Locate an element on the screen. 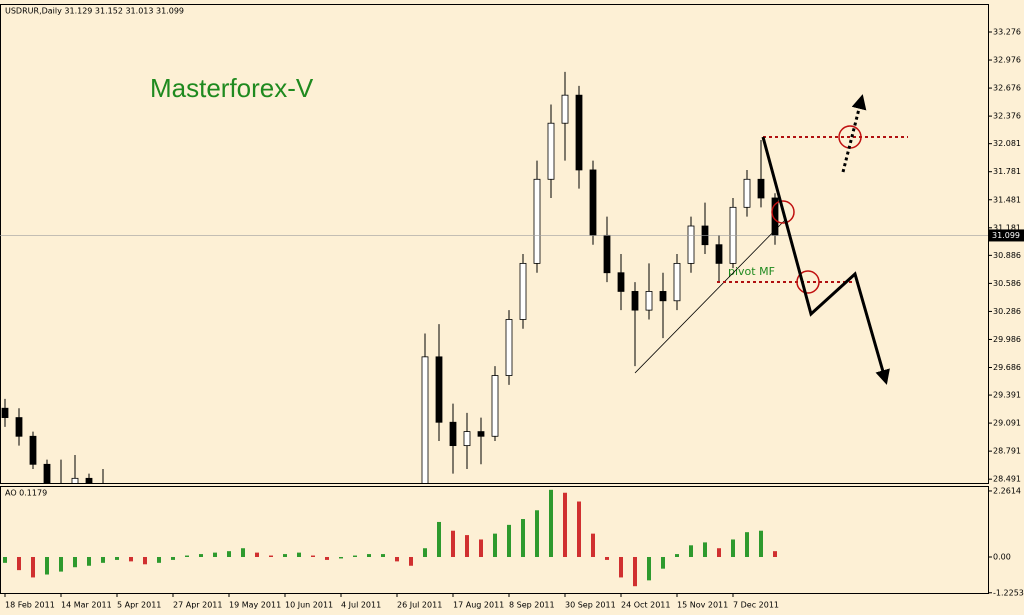 The height and width of the screenshot is (615, 1024). circle is located at coordinates (783, 212).